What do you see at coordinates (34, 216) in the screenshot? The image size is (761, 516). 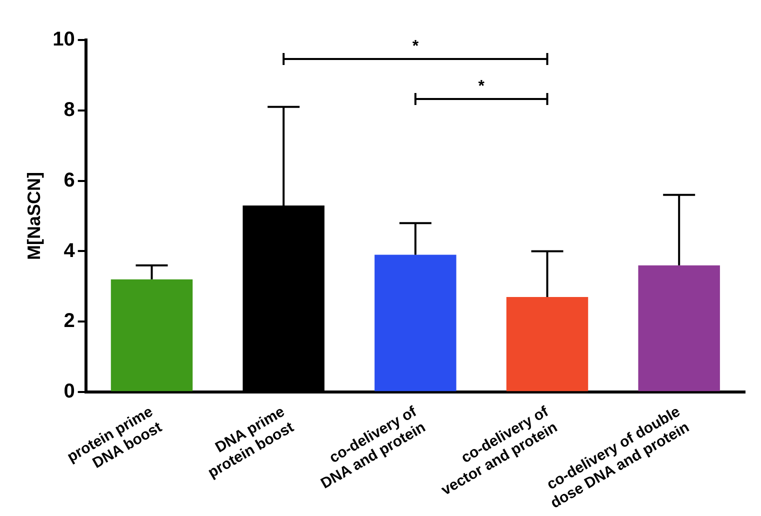 I see `y-axis-title: M[NaSCN]` at bounding box center [34, 216].